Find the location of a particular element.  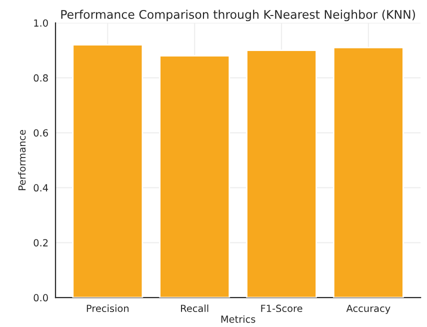

x-tick-label: Precision is located at coordinates (107, 308).